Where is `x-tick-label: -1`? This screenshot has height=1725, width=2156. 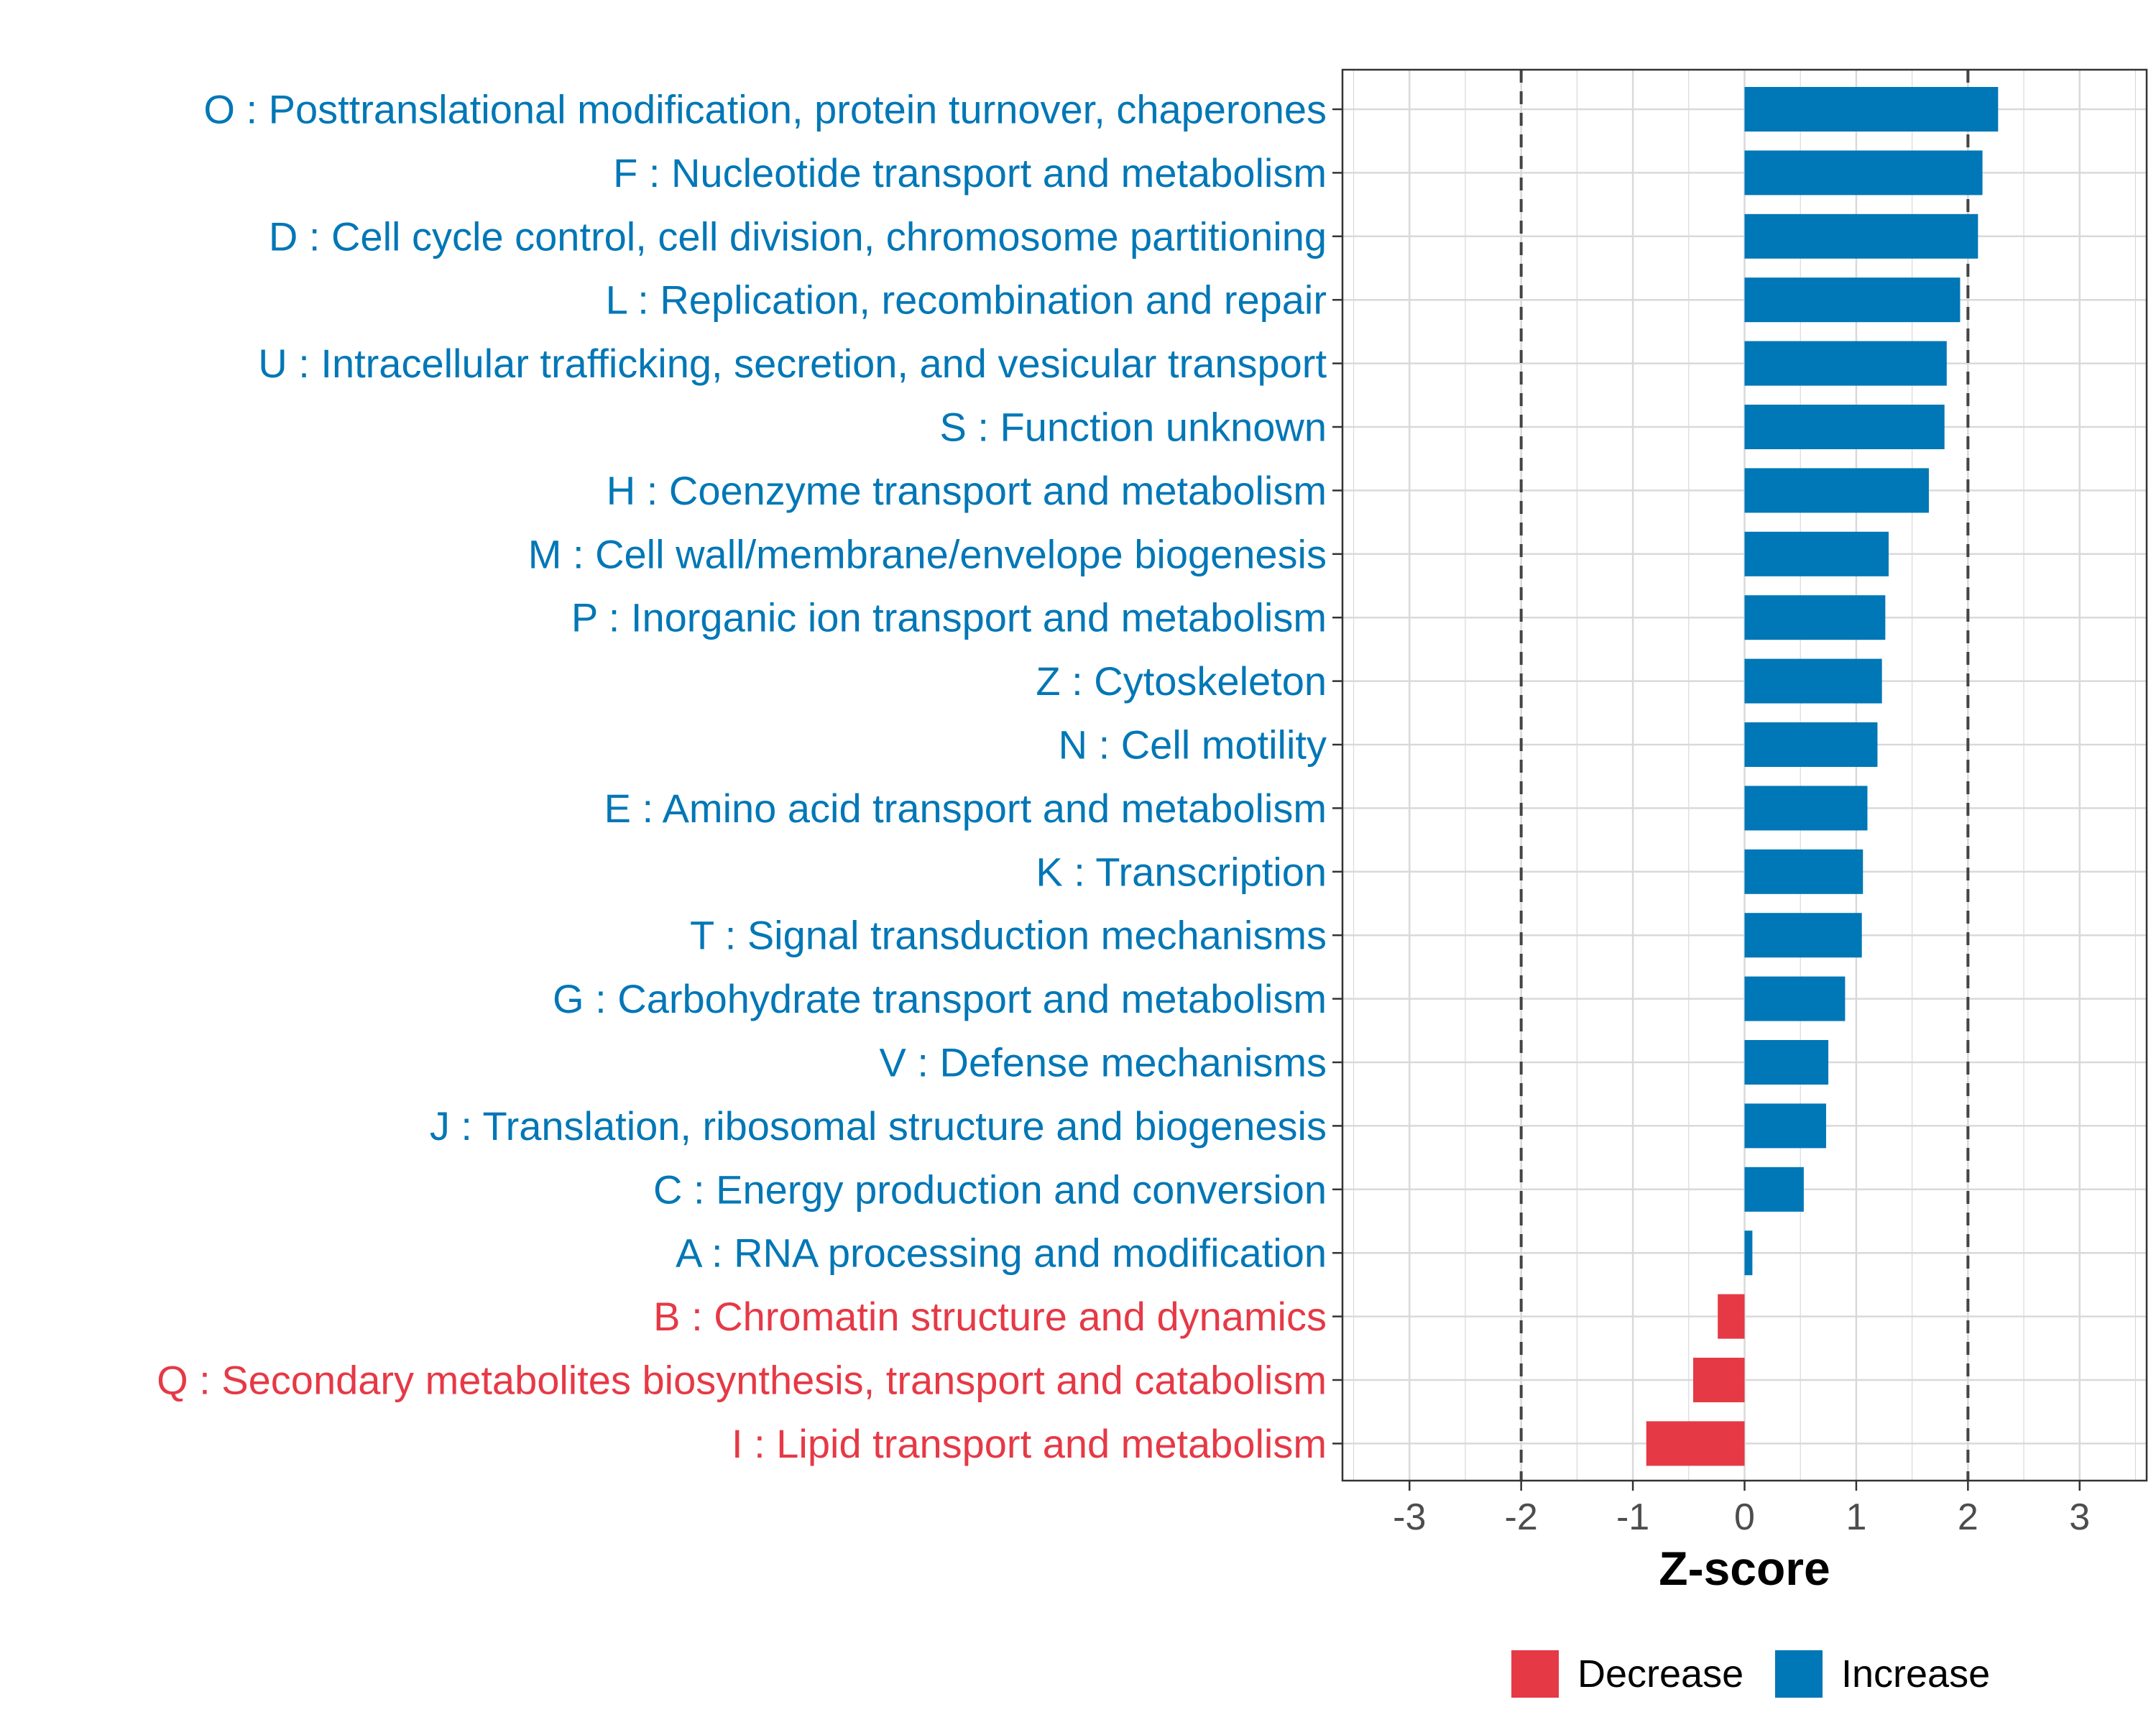
x-tick-label: -1 is located at coordinates (1632, 1517).